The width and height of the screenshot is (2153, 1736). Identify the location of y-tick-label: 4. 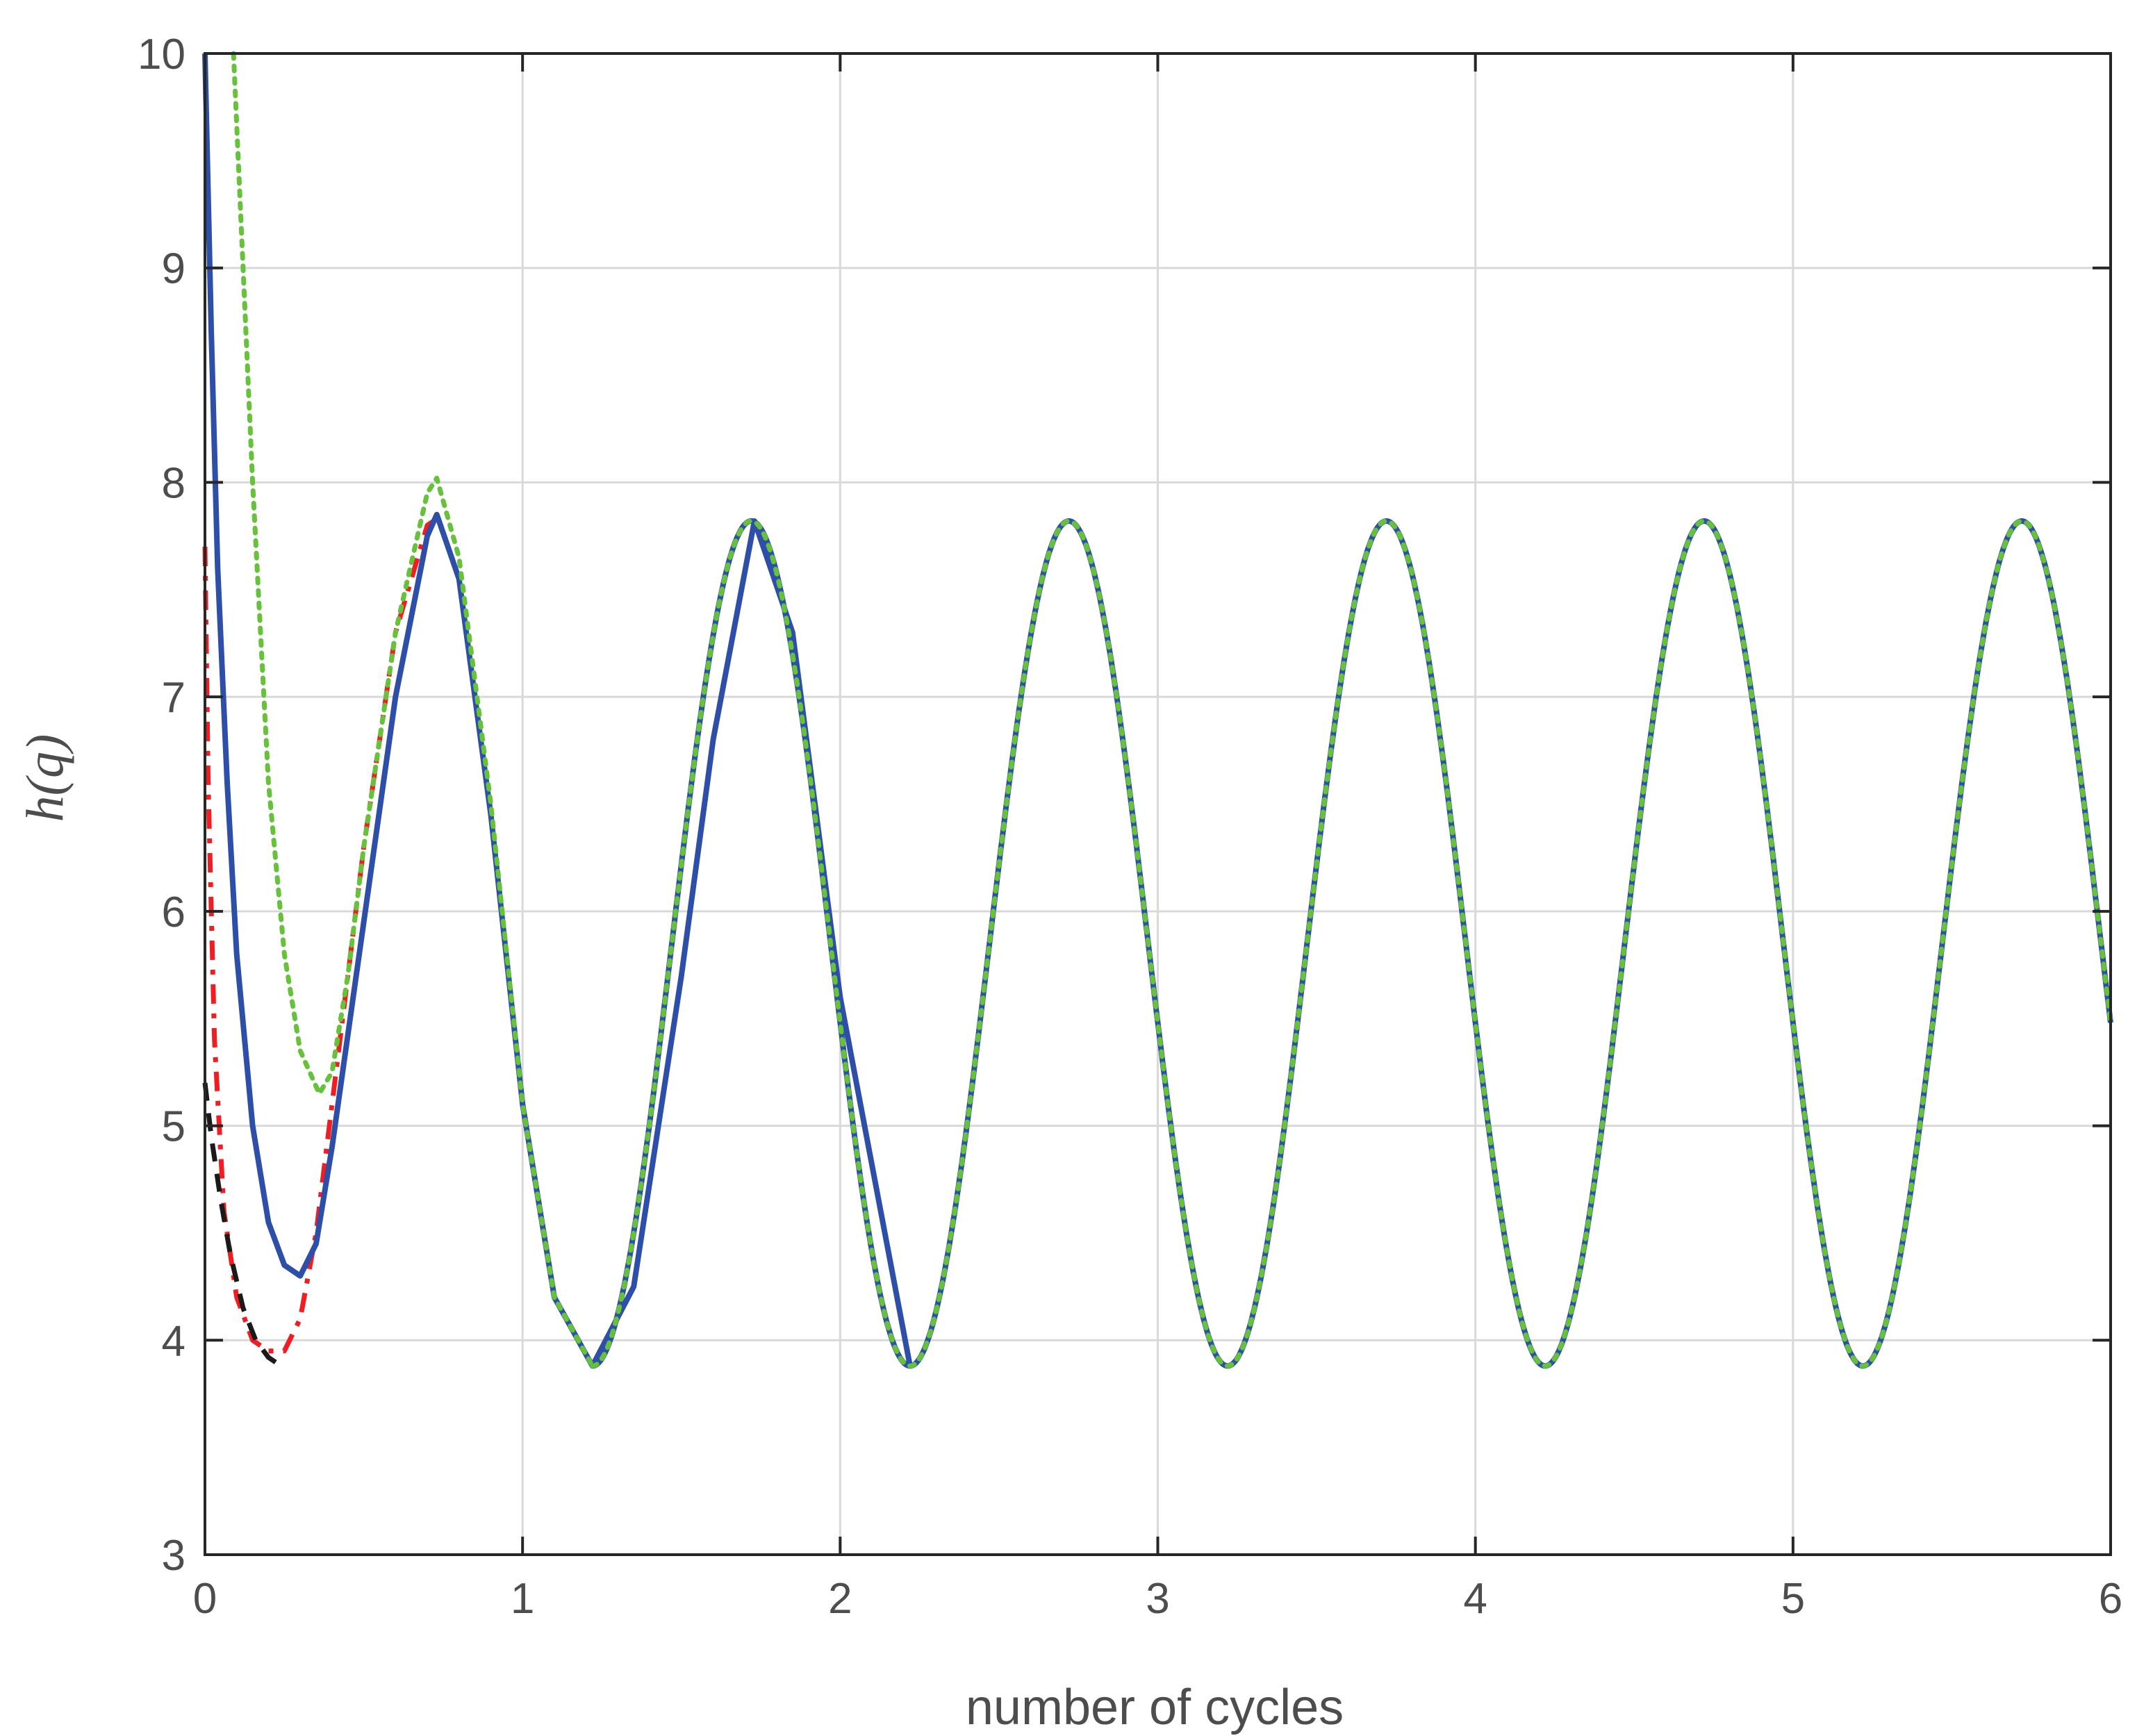
(173, 1341).